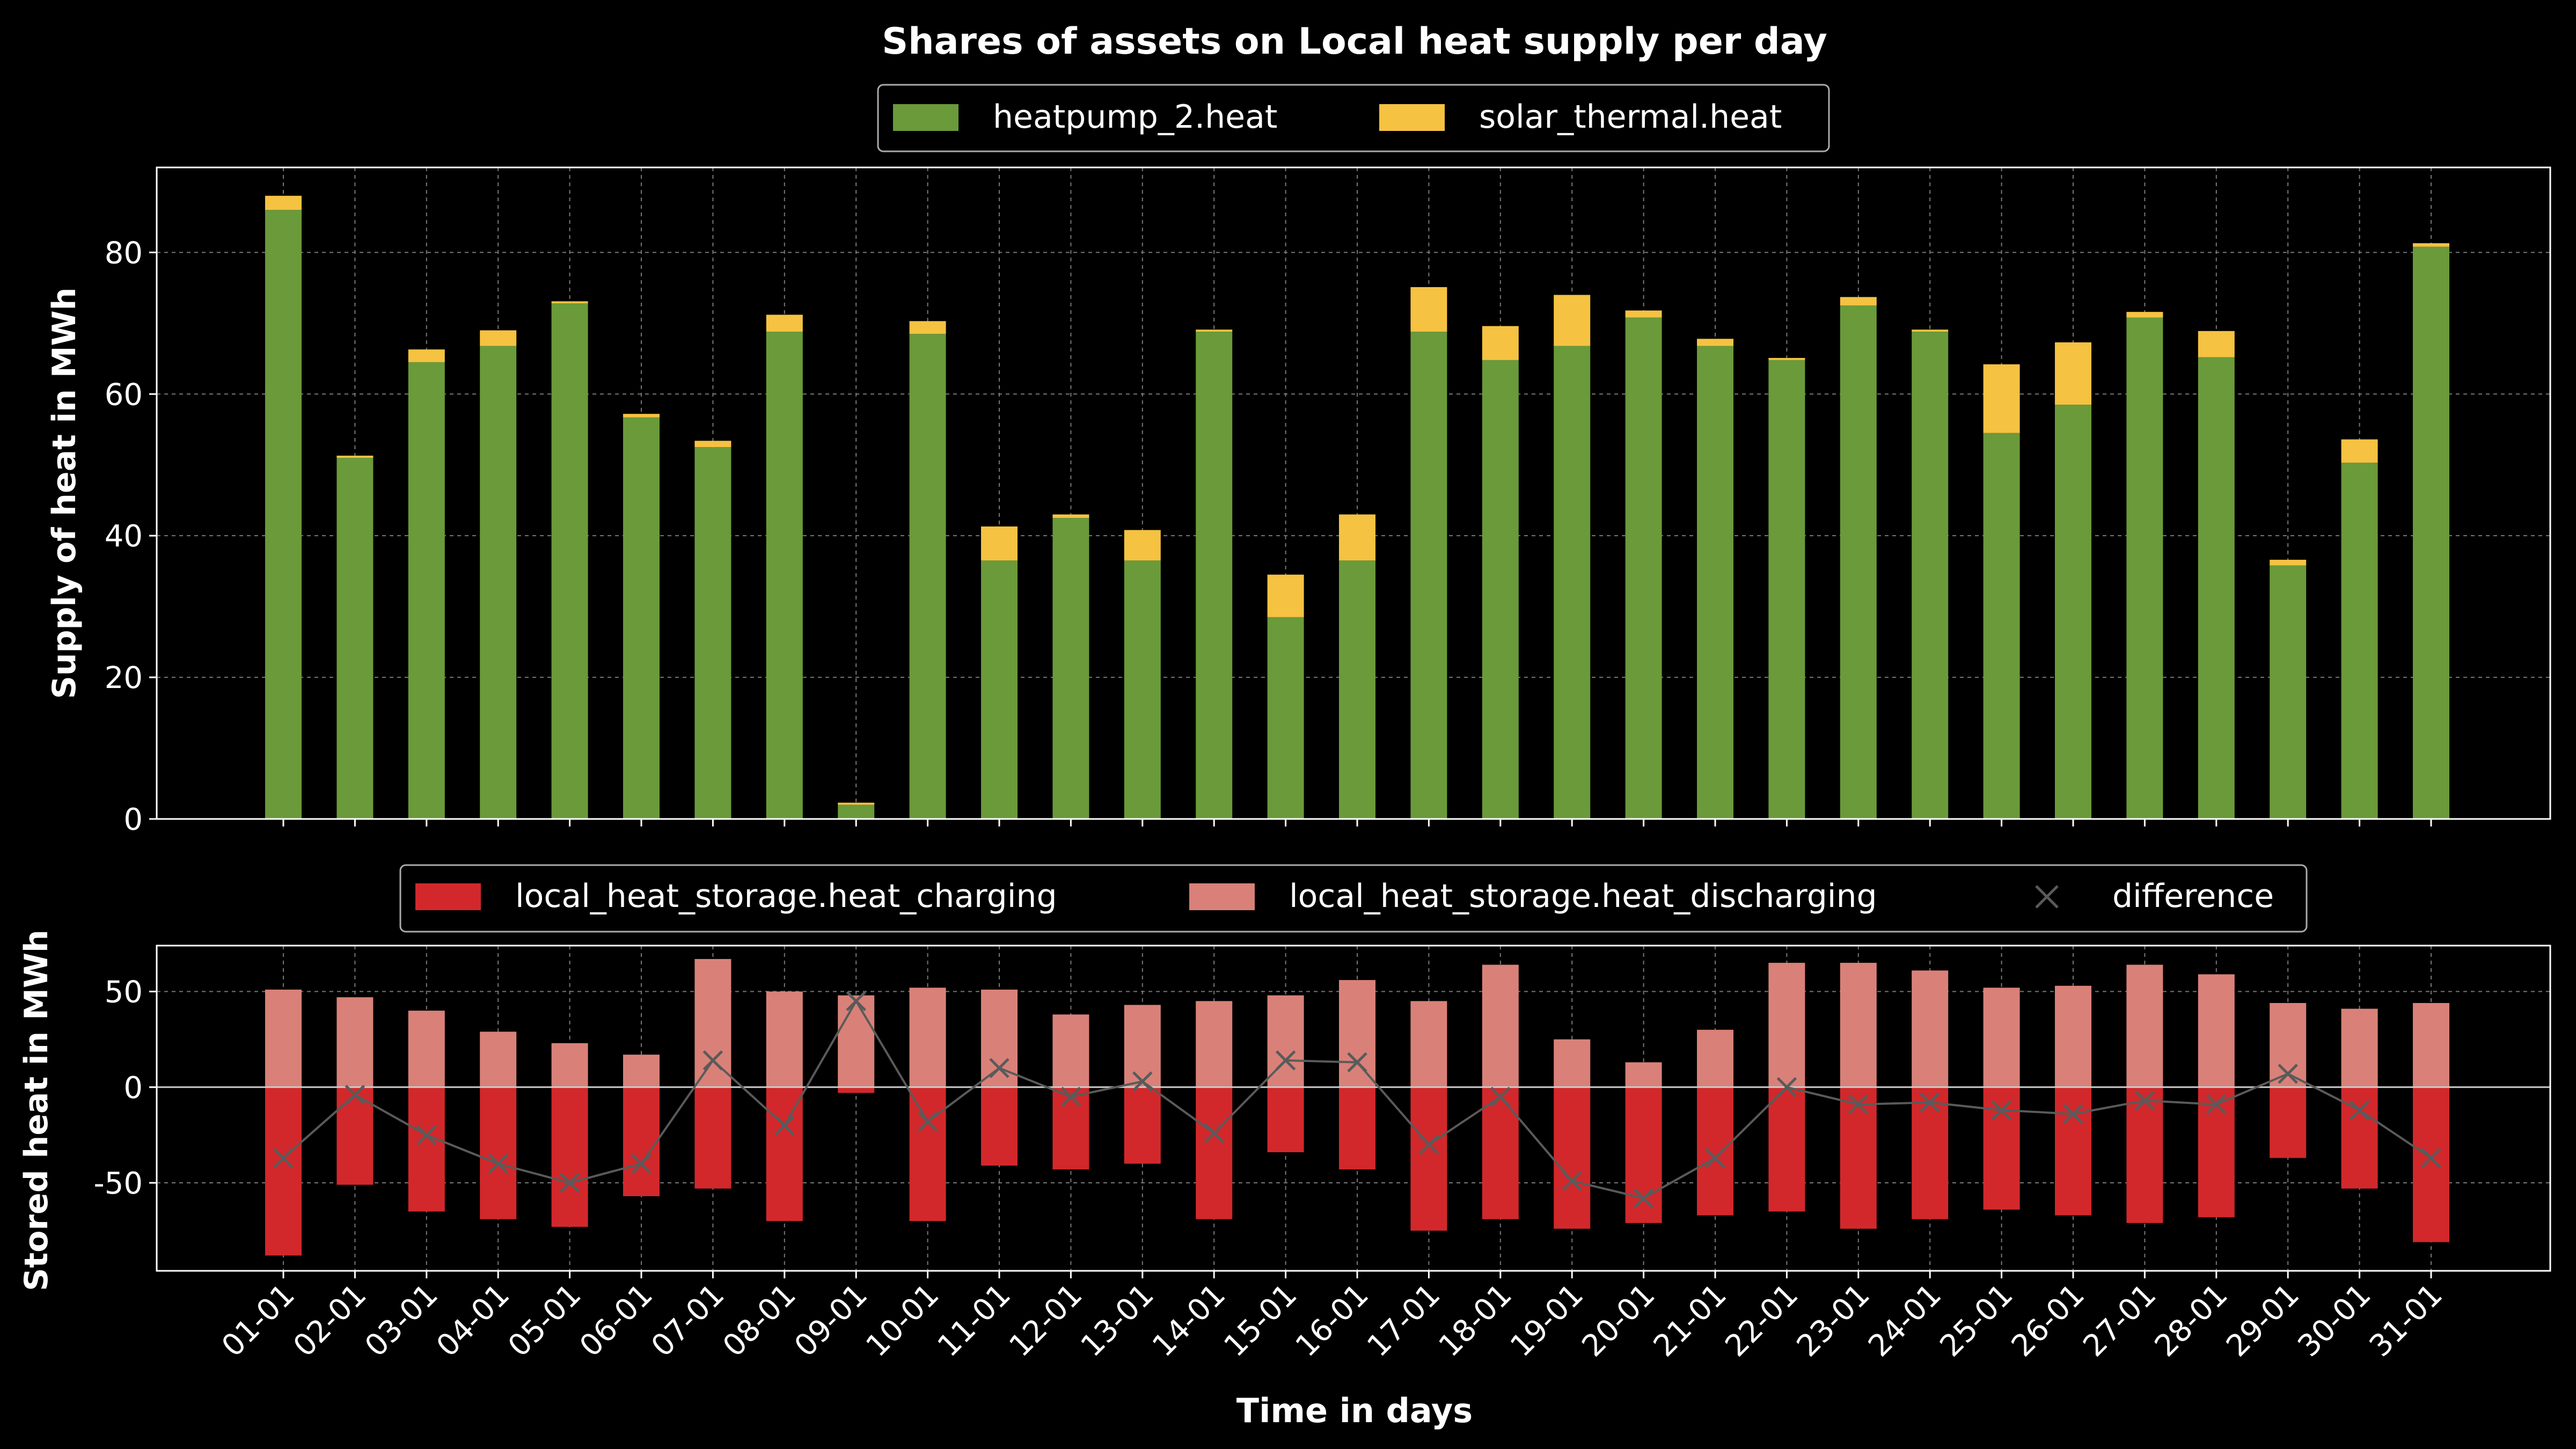 Image resolution: width=2576 pixels, height=1449 pixels. Describe the element at coordinates (1332, 1320) in the screenshot. I see `xtick-label: 16-01` at that location.